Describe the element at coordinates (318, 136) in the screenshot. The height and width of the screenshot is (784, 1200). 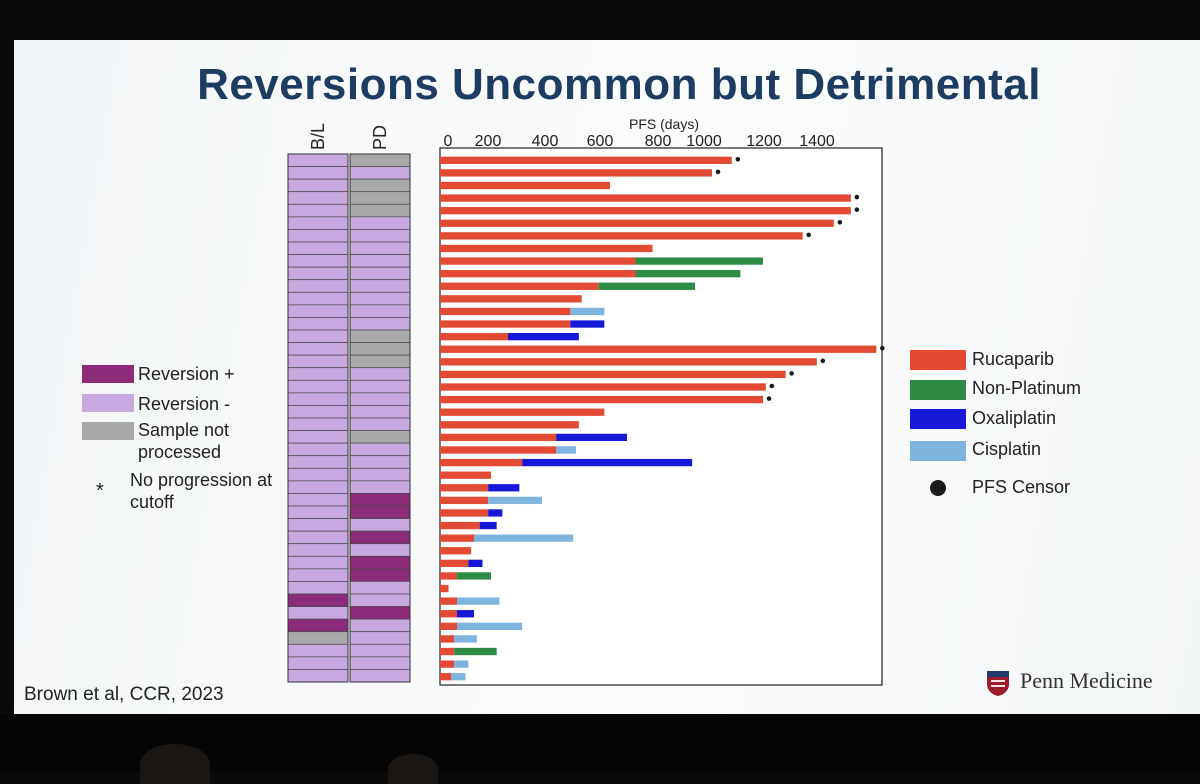
I see `heatmap-column-label: B/L` at that location.